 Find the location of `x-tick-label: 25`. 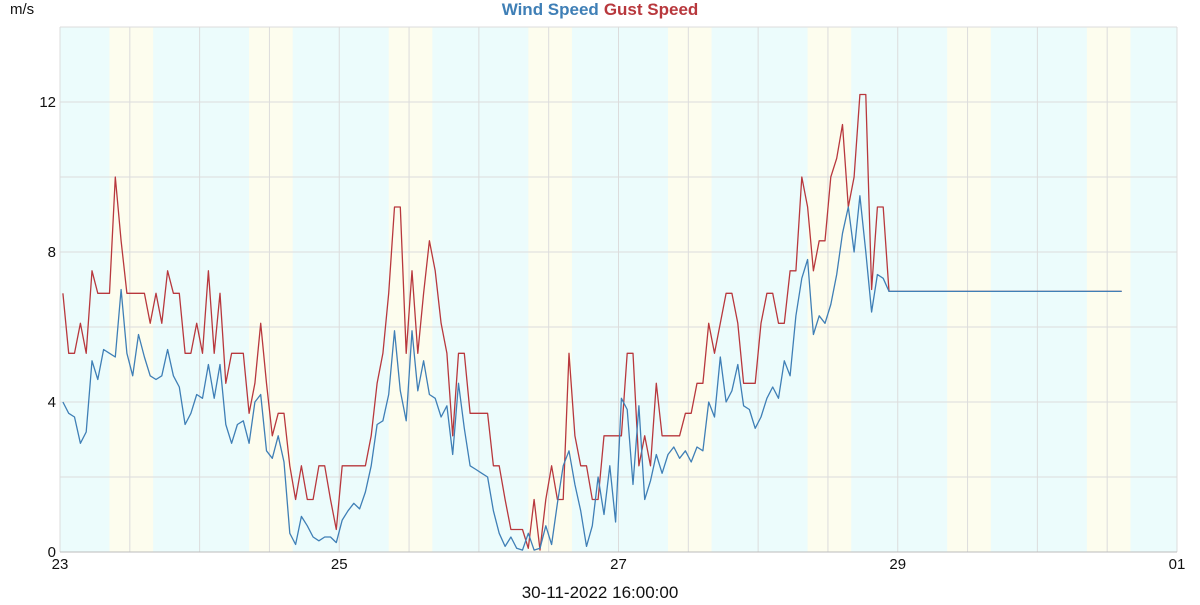

x-tick-label: 25 is located at coordinates (339, 564).